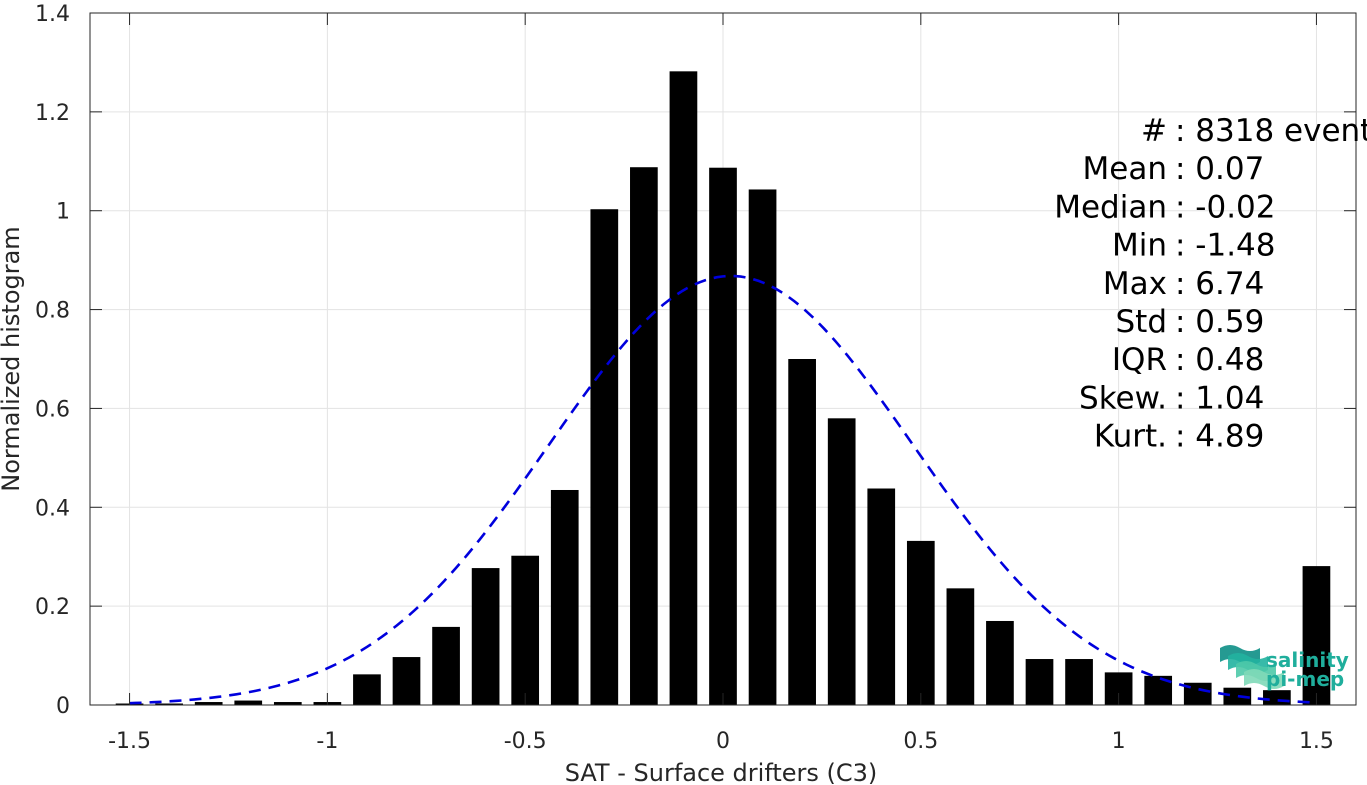  Describe the element at coordinates (1110, 207) in the screenshot. I see `stats-line-label: Median` at that location.